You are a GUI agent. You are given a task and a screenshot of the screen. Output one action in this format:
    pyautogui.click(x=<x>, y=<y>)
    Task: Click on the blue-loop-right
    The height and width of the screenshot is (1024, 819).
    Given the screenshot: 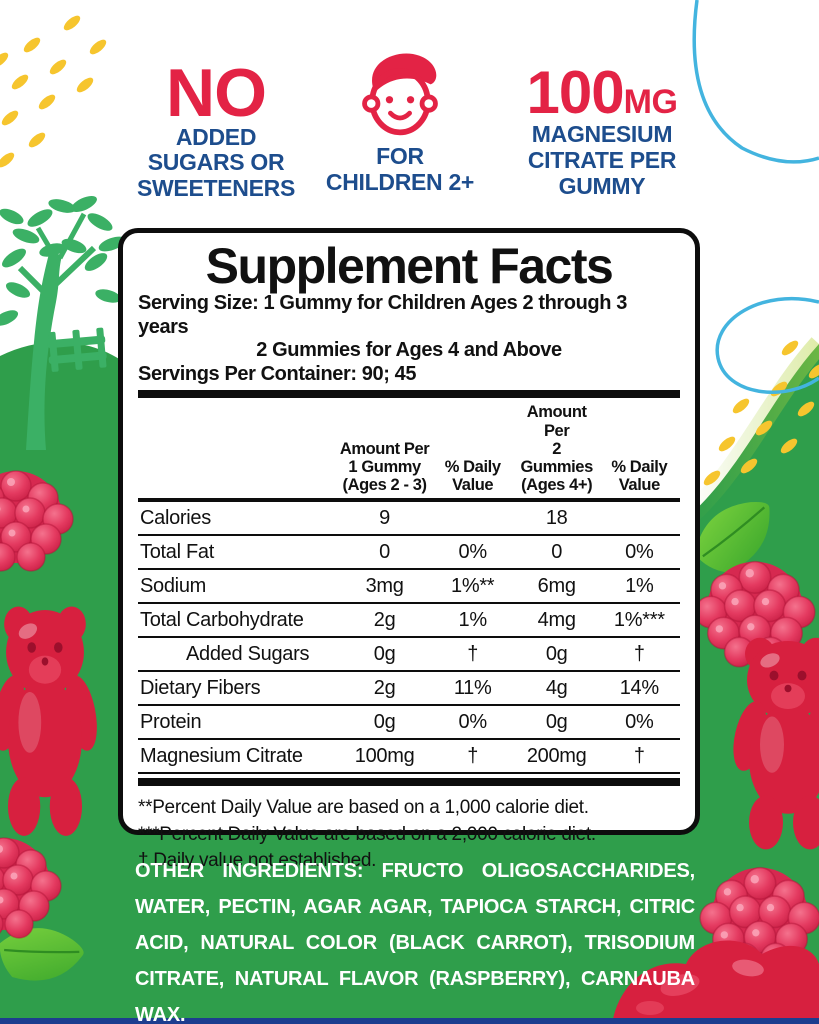 What is the action you would take?
    pyautogui.click(x=767, y=345)
    